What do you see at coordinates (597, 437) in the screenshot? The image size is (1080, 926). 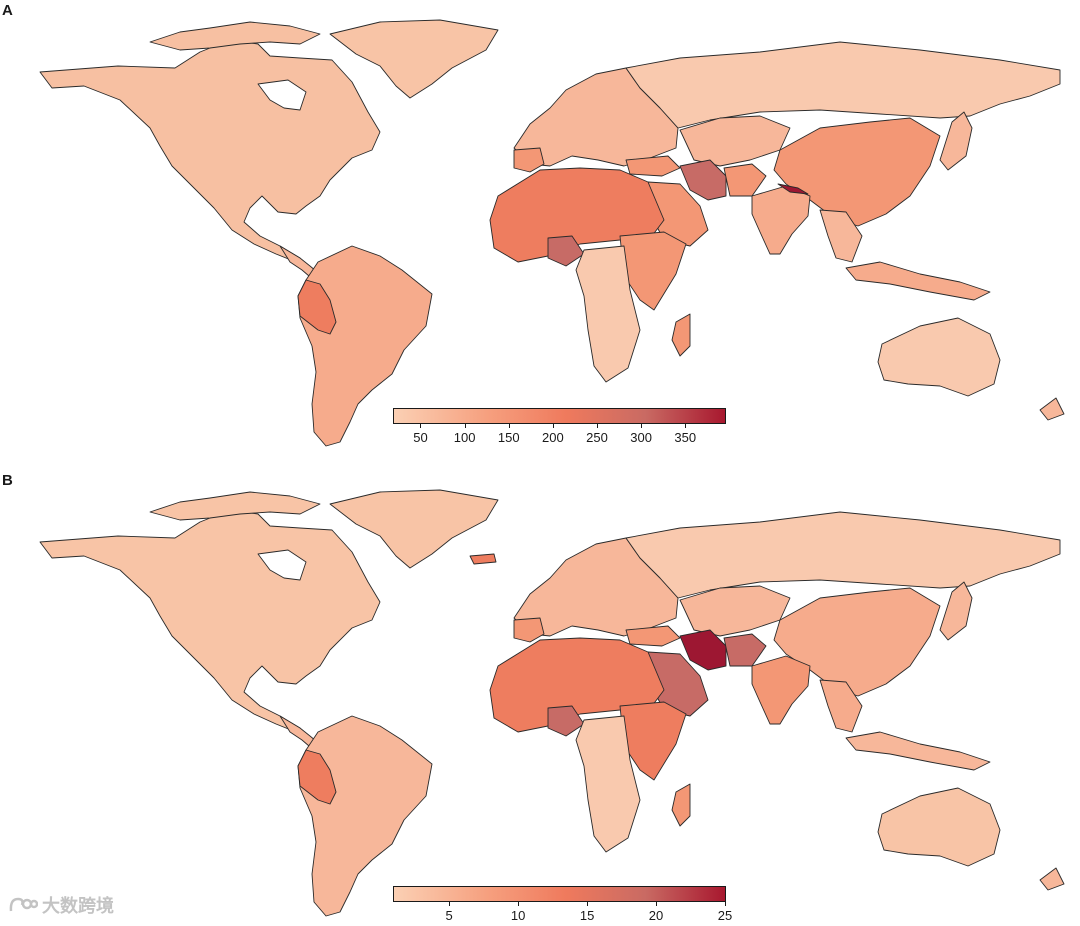 I see `legend-tick-label-a: 250` at bounding box center [597, 437].